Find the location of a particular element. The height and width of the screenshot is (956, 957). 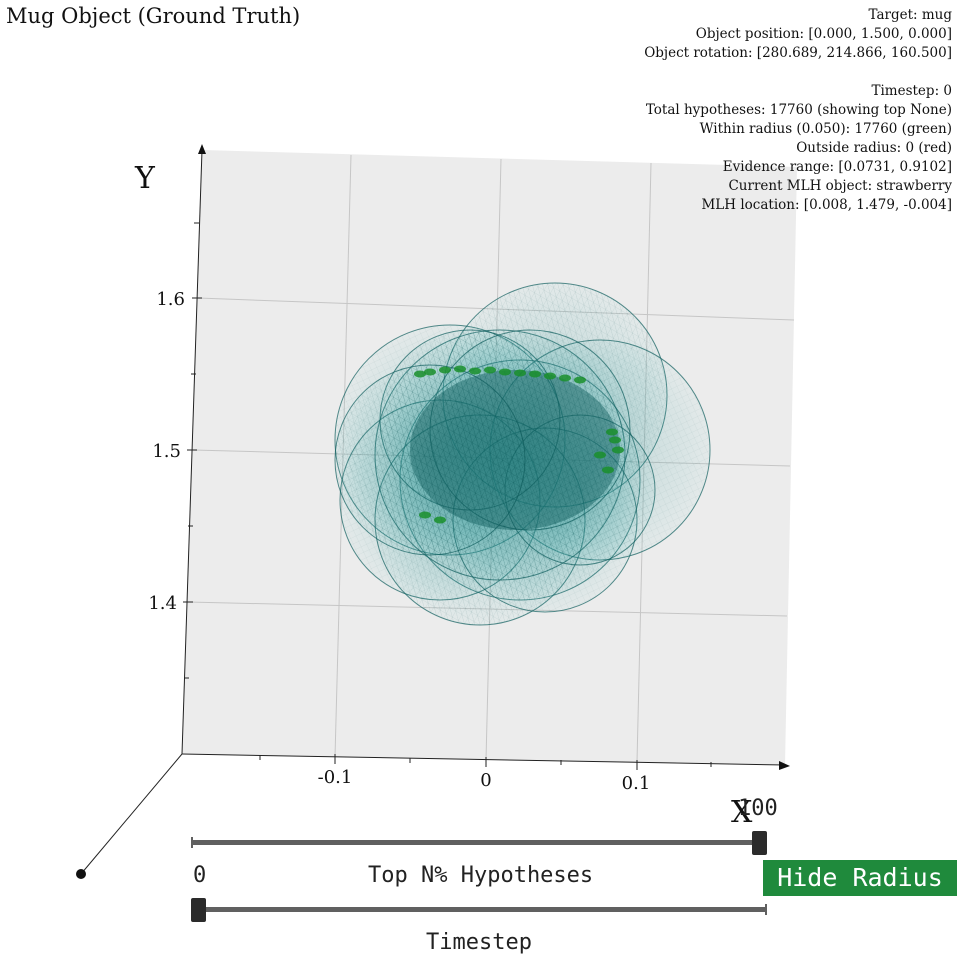

x-axis-arrow is located at coordinates (784, 765).